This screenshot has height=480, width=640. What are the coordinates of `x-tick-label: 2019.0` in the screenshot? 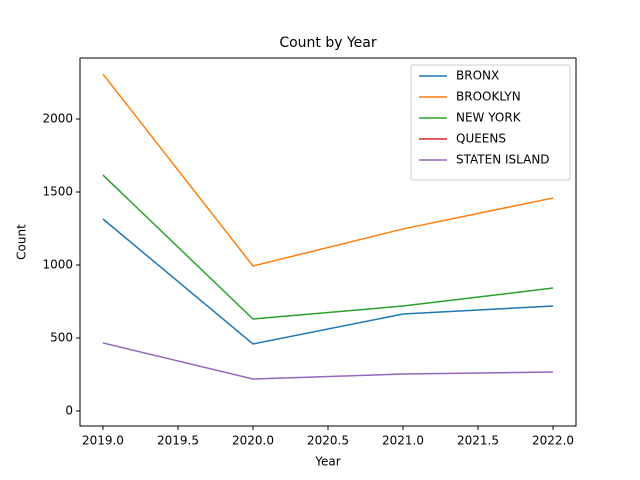 It's located at (103, 441).